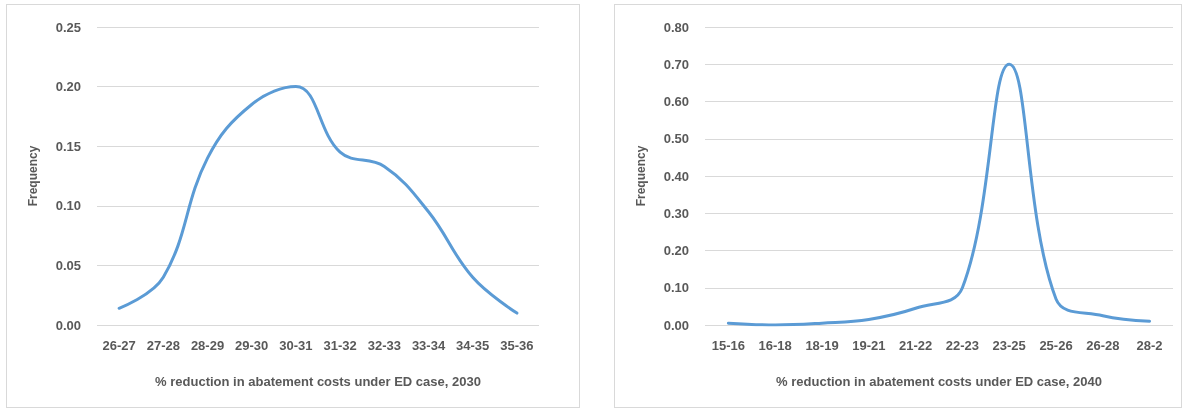 Image resolution: width=1188 pixels, height=414 pixels. Describe the element at coordinates (1103, 345) in the screenshot. I see `x-tick-label: 26-28` at that location.